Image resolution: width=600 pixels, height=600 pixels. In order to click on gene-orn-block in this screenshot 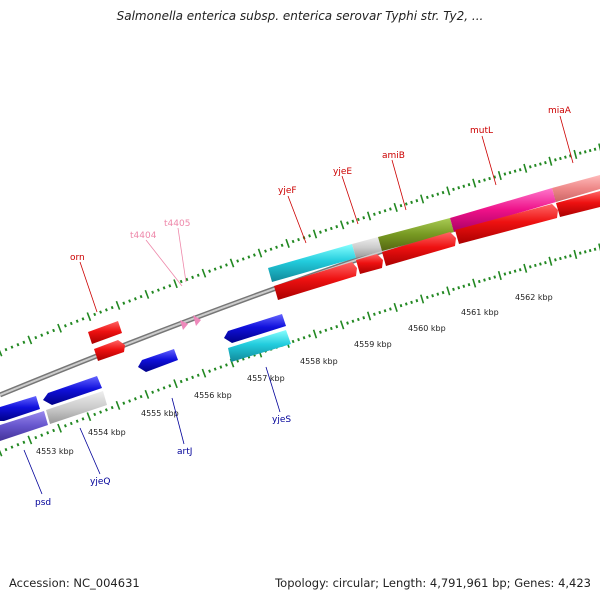, I will do `click(105, 332)`.